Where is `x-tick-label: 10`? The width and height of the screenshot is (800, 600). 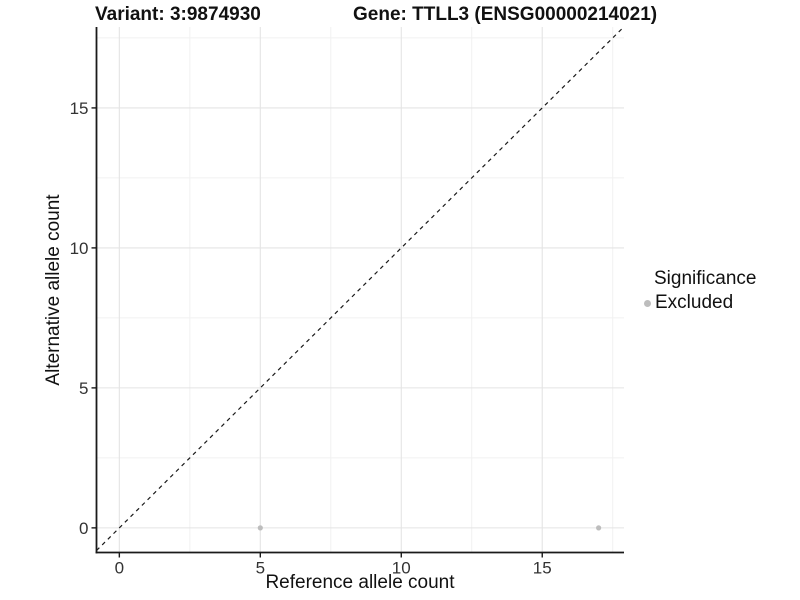 x-tick-label: 10 is located at coordinates (401, 568).